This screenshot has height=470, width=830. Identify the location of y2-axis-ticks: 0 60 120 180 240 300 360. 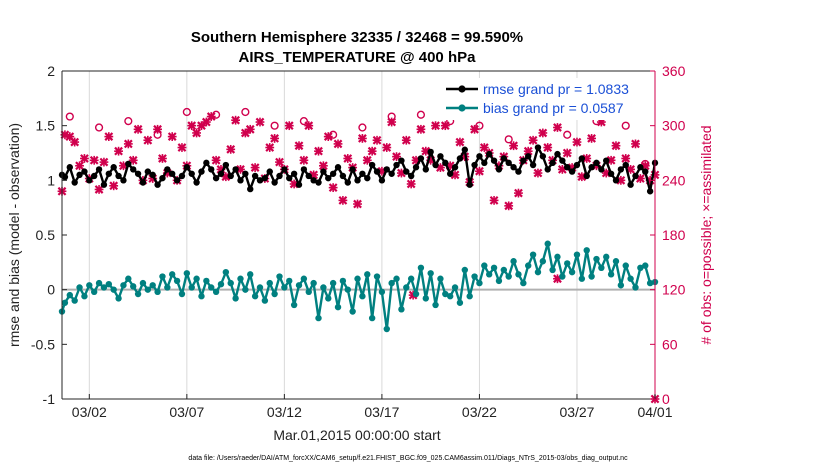
(668, 235).